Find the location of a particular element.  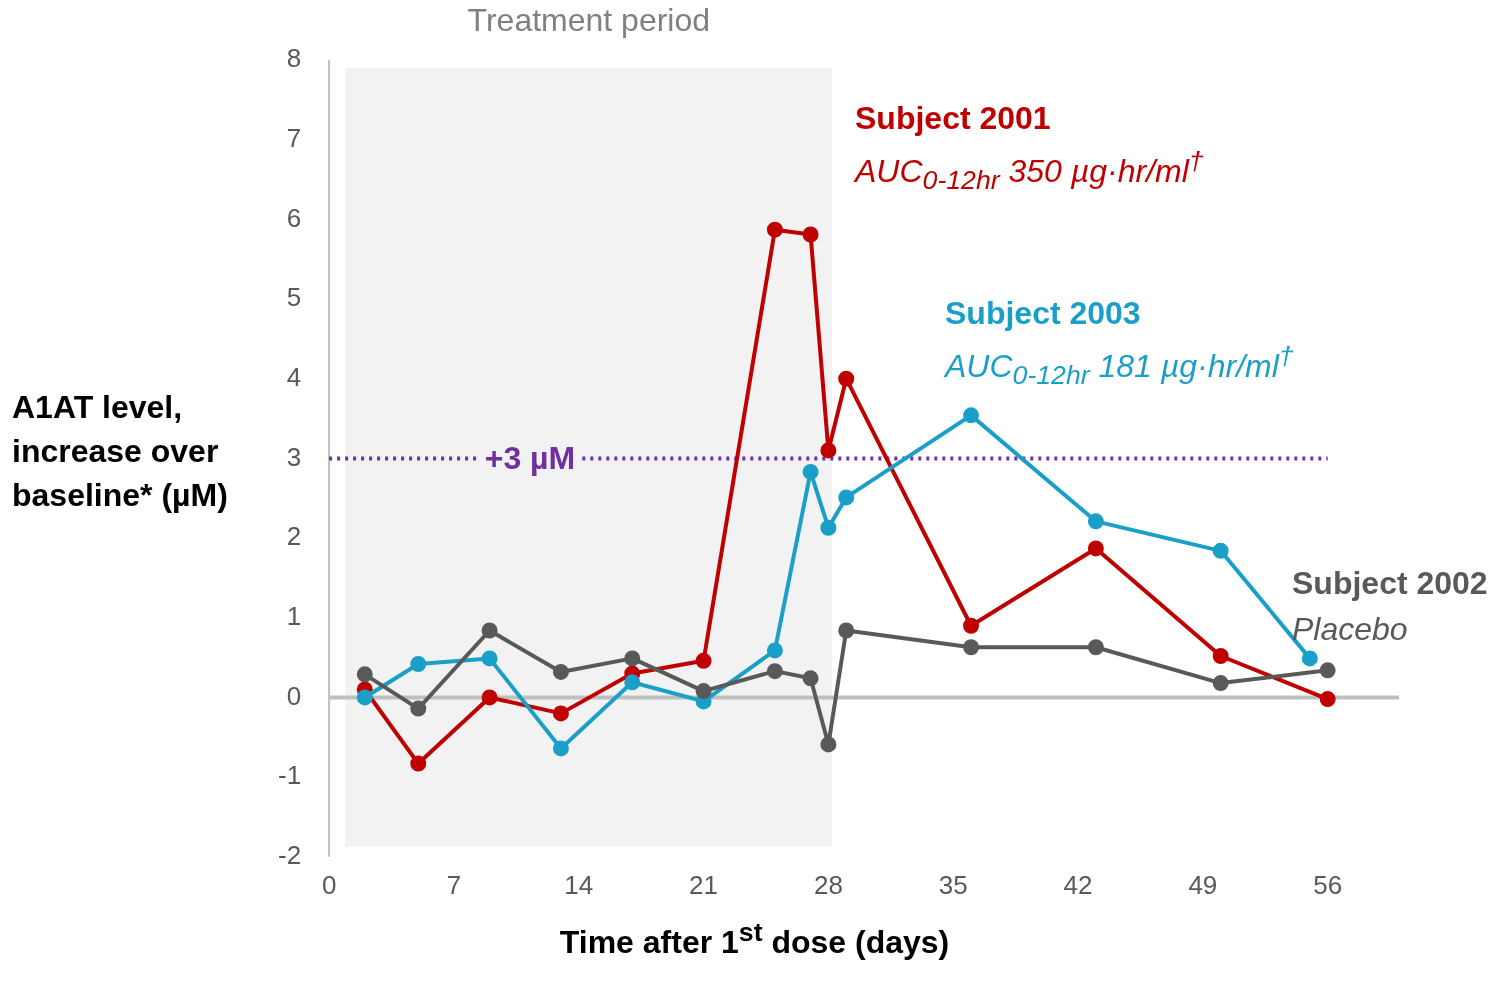

annotation: AUC$_{0-12hr}$ 181 µg·hr/ml$^{†}$ is located at coordinates (1119, 366).